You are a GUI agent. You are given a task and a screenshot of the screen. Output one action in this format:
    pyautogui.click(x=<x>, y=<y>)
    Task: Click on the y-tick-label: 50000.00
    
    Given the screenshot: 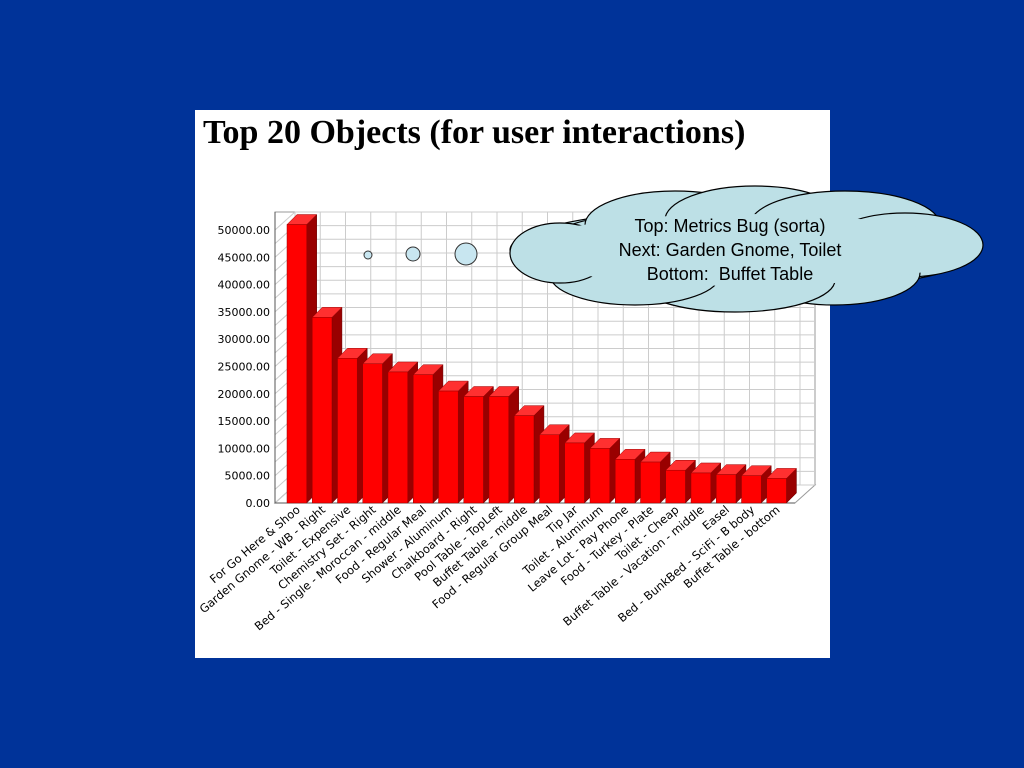 What is the action you would take?
    pyautogui.click(x=244, y=230)
    